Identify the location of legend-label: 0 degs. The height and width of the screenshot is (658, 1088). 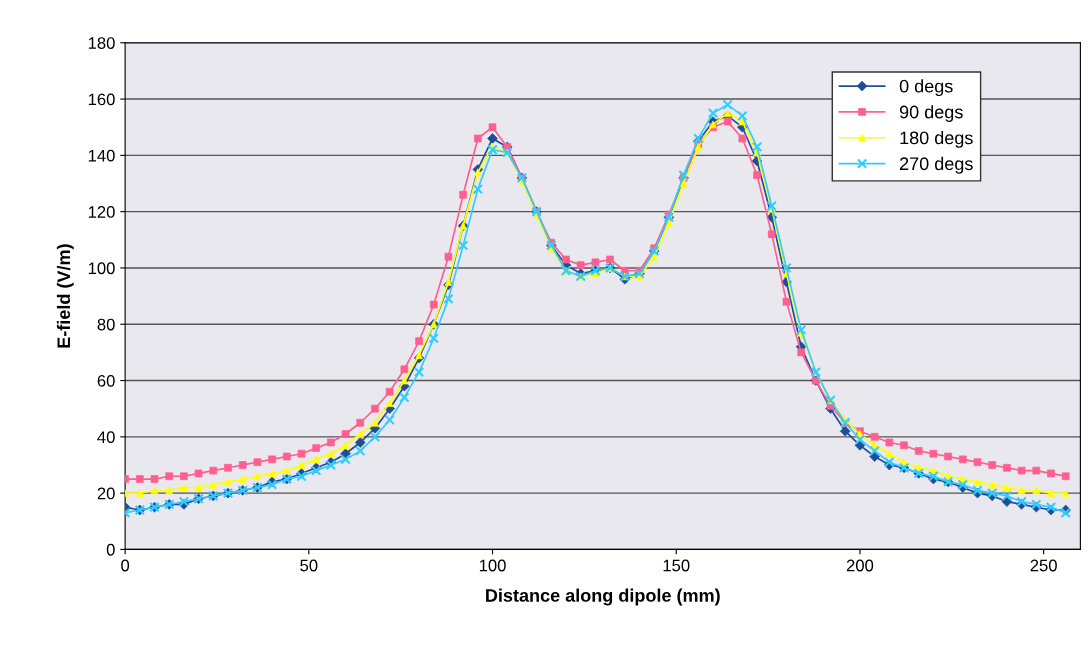
(926, 88).